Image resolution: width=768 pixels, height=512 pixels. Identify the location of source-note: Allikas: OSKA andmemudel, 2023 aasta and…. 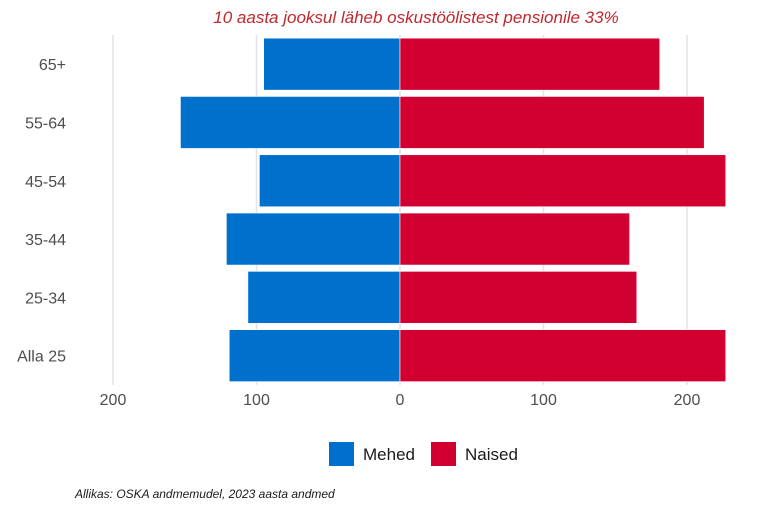
(204, 494).